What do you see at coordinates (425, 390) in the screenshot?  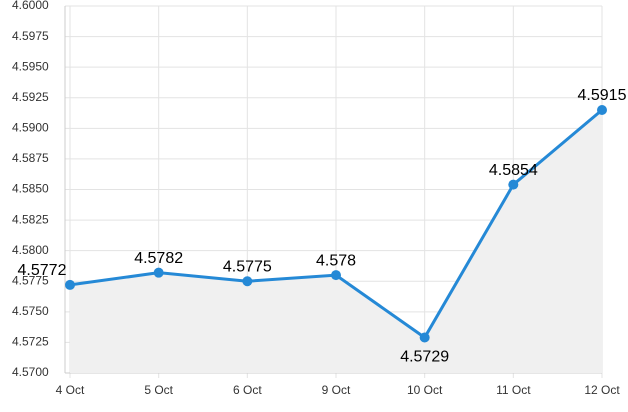 I see `x-tick-label: 10 Oct` at bounding box center [425, 390].